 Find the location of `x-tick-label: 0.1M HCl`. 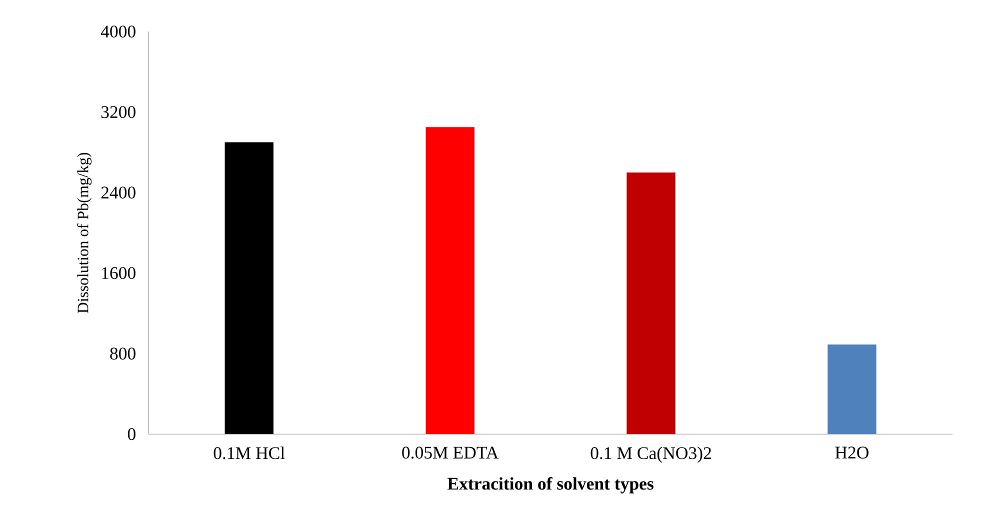

x-tick-label: 0.1M HCl is located at coordinates (249, 453).